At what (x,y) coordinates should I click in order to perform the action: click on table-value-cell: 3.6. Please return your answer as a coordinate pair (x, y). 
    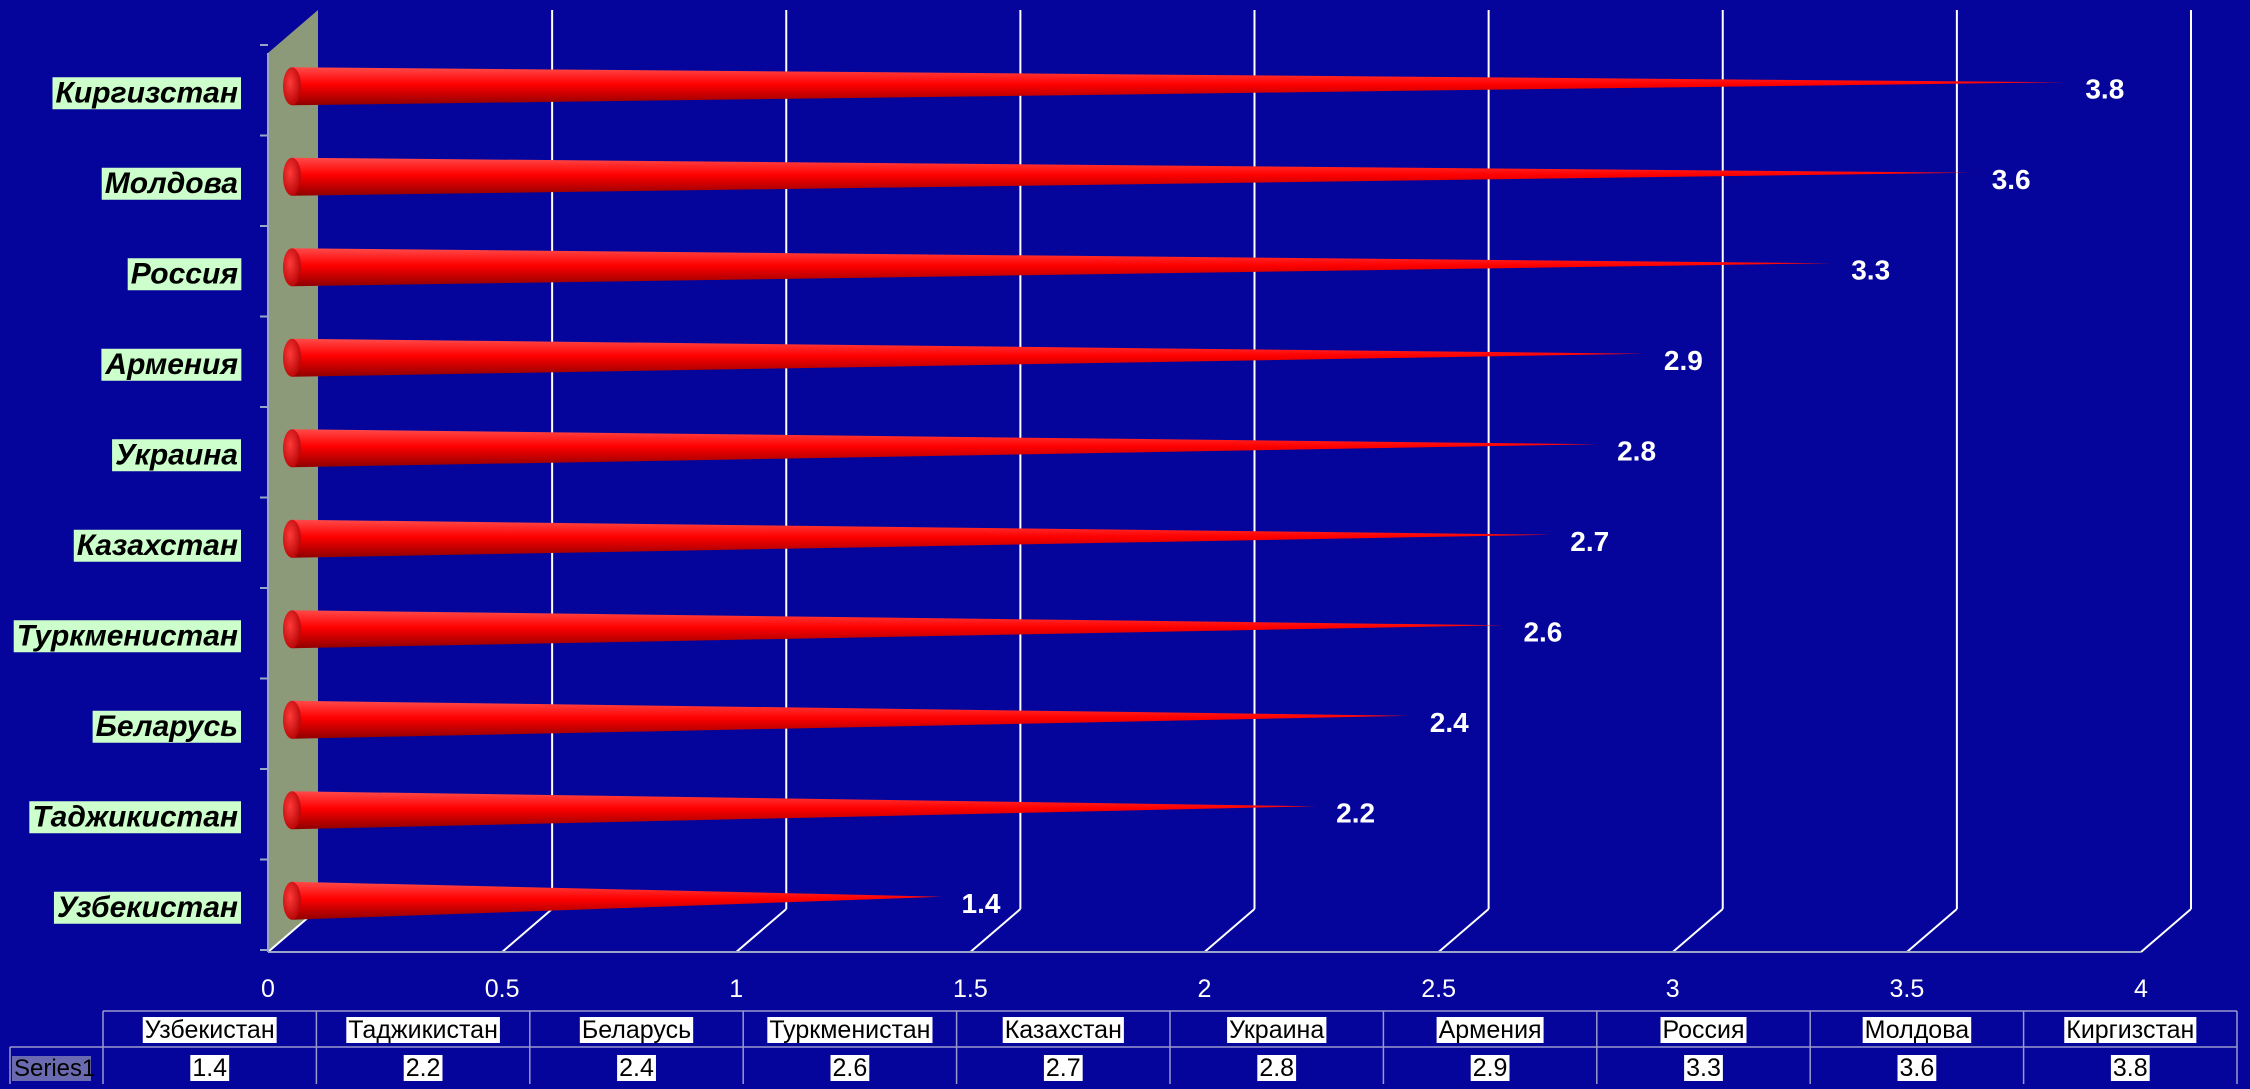
    Looking at the image, I should click on (1917, 1068).